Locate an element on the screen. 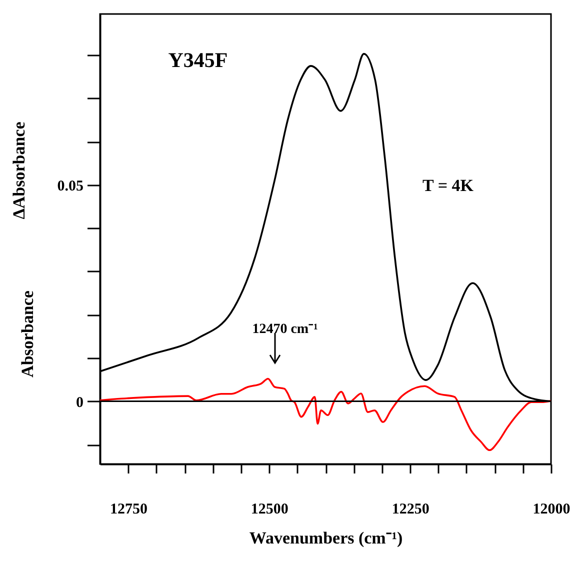  x-tick-label: 12500 is located at coordinates (269, 510).